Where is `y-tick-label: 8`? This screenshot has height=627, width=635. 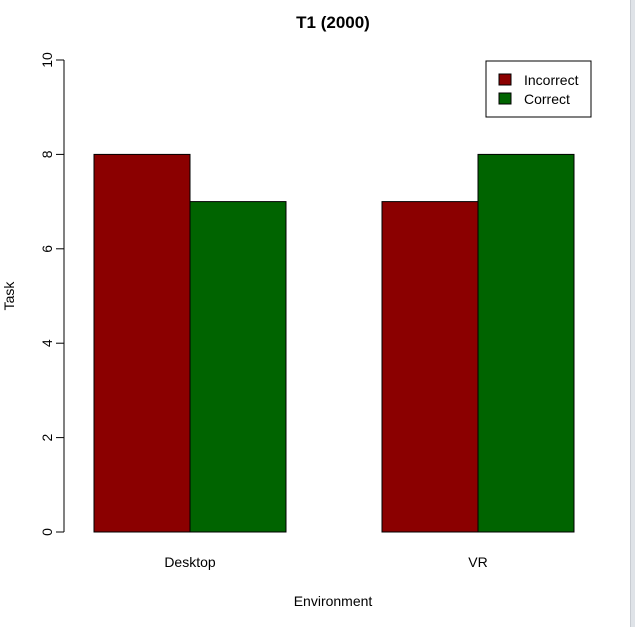 y-tick-label: 8 is located at coordinates (47, 154).